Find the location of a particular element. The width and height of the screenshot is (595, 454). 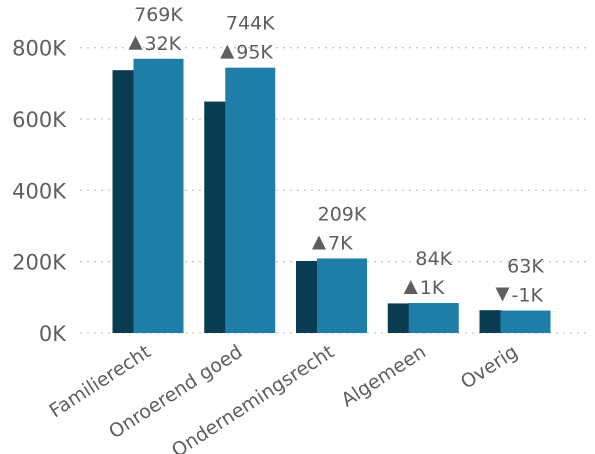

y-tick-label: 200K is located at coordinates (39, 263).